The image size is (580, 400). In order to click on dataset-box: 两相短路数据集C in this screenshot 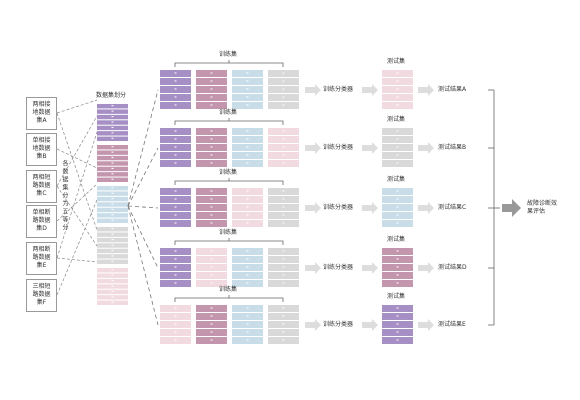, I will do `click(41, 186)`.